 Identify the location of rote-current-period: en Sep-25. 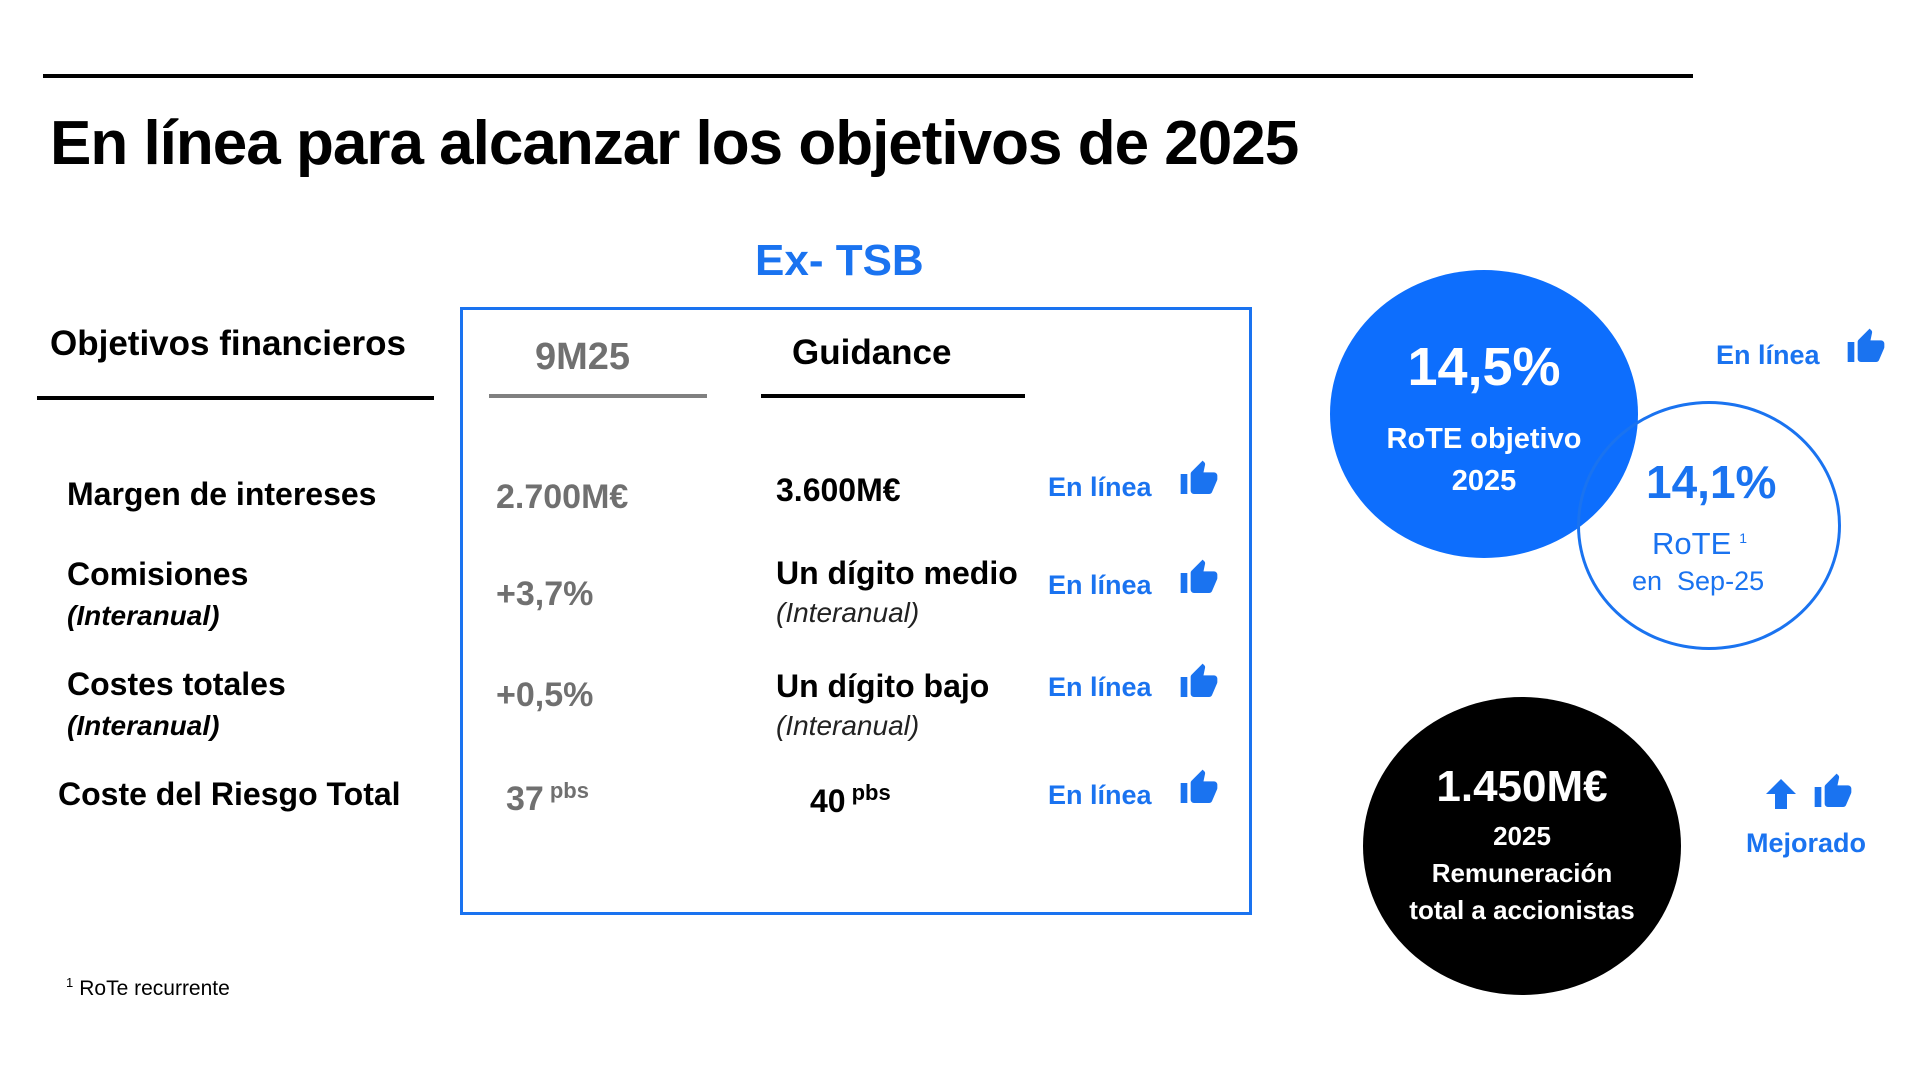
(1698, 581).